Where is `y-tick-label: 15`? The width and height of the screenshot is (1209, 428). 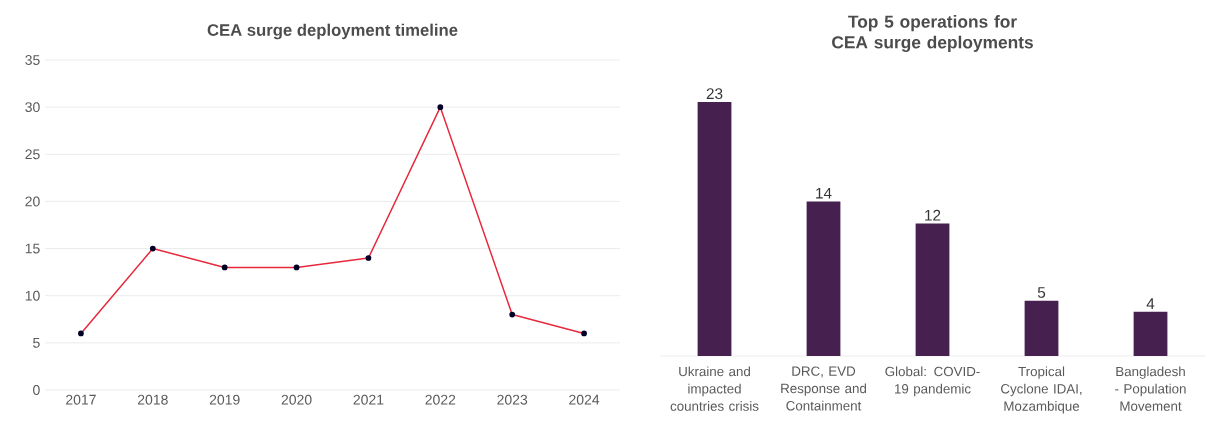 y-tick-label: 15 is located at coordinates (32, 248).